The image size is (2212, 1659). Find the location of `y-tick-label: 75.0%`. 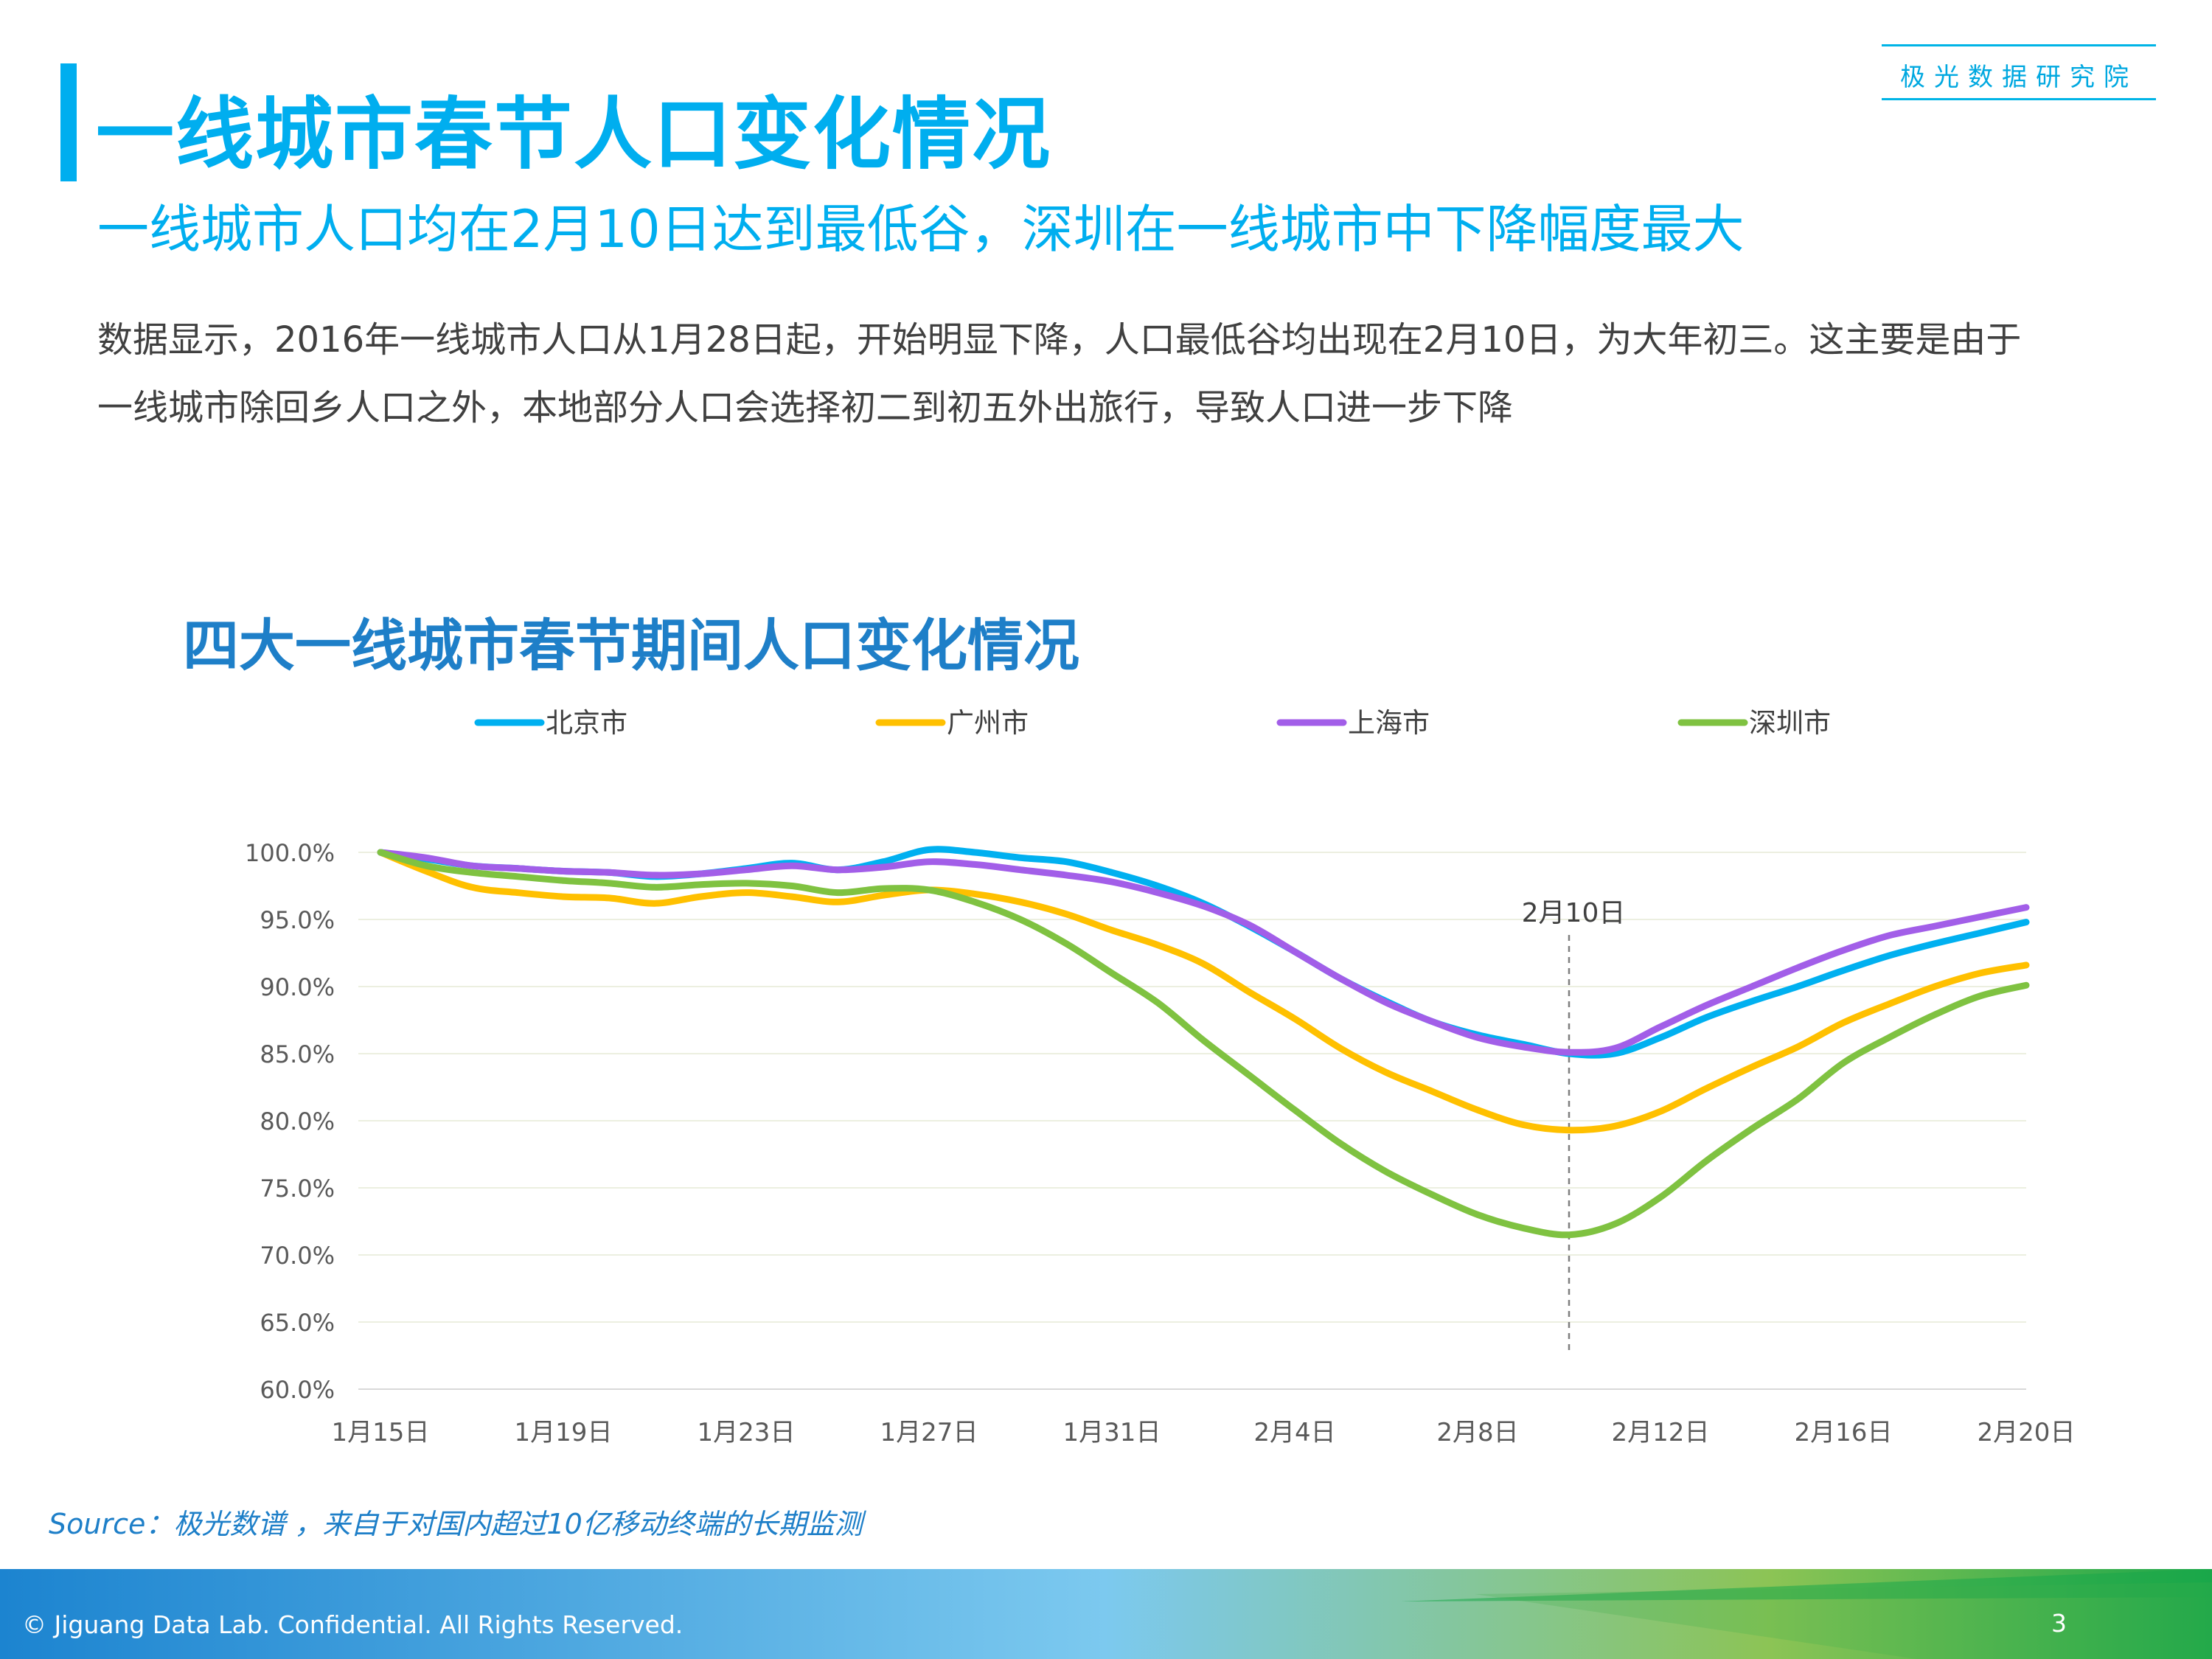

y-tick-label: 75.0% is located at coordinates (297, 1189).